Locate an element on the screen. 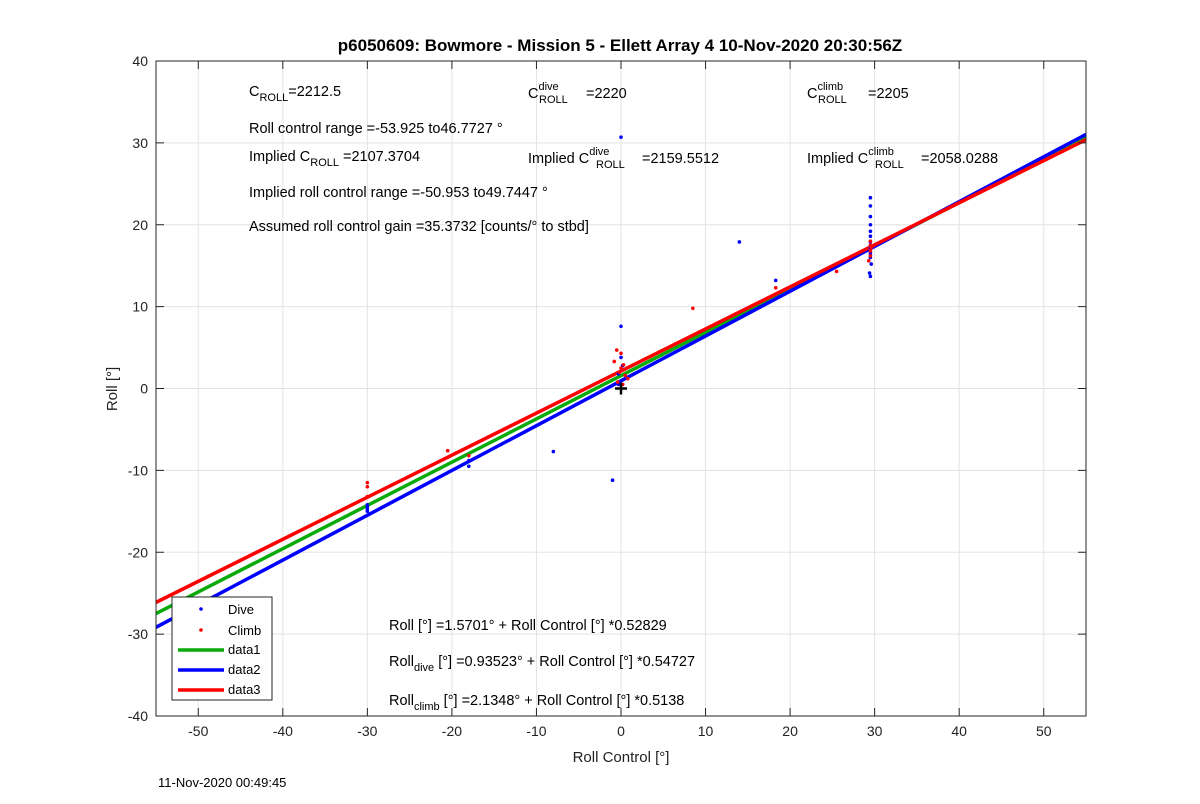 This screenshot has height=804, width=1200. legend-label: data3 is located at coordinates (244, 689).